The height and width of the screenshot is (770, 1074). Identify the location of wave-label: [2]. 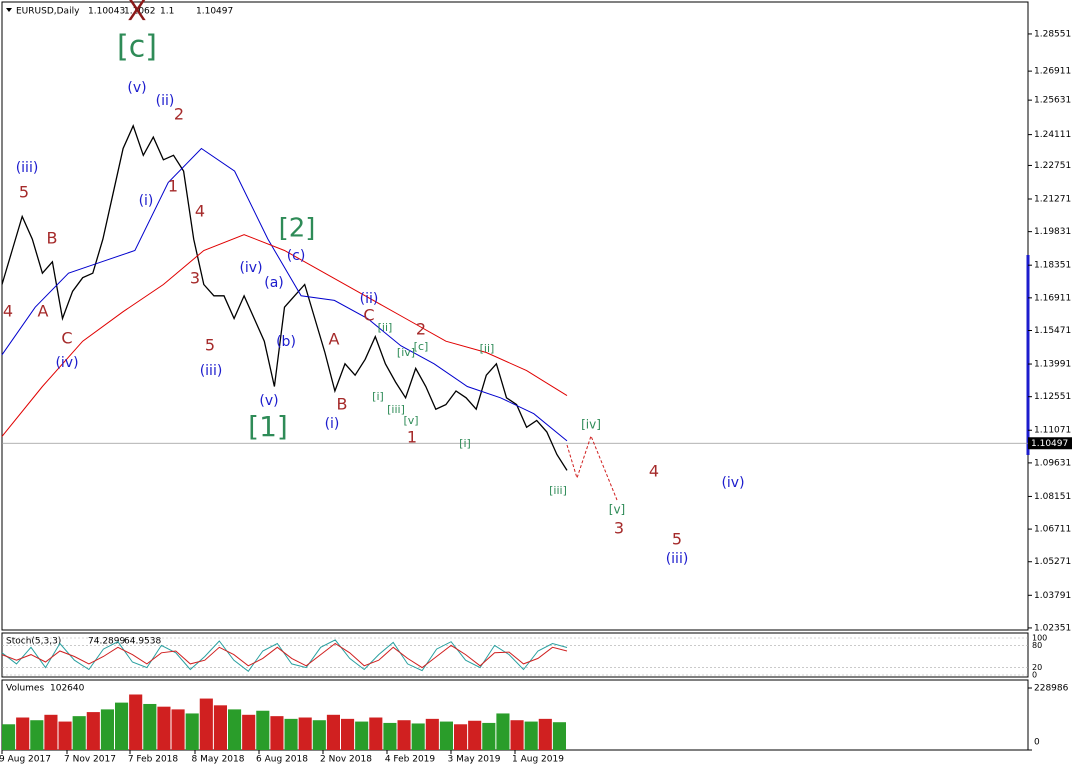
(297, 229).